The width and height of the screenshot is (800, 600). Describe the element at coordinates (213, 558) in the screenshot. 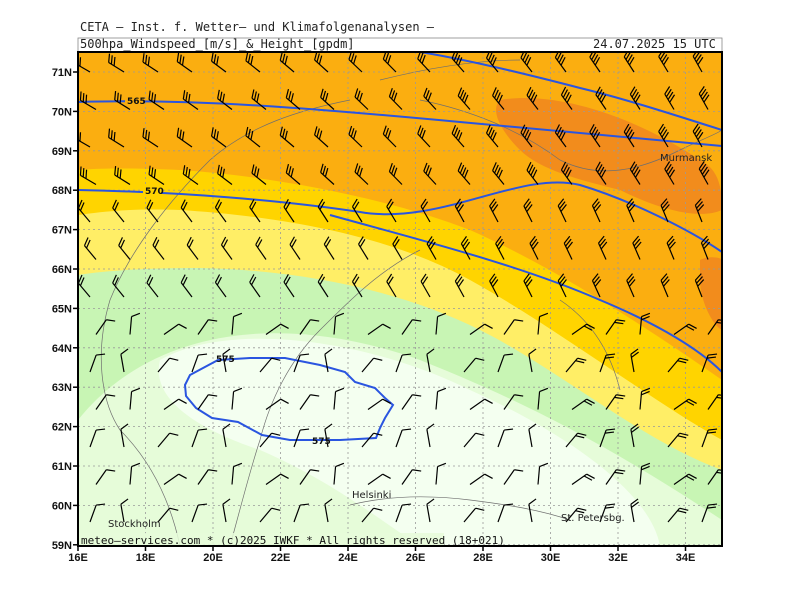

I see `lon-label: 20E` at that location.